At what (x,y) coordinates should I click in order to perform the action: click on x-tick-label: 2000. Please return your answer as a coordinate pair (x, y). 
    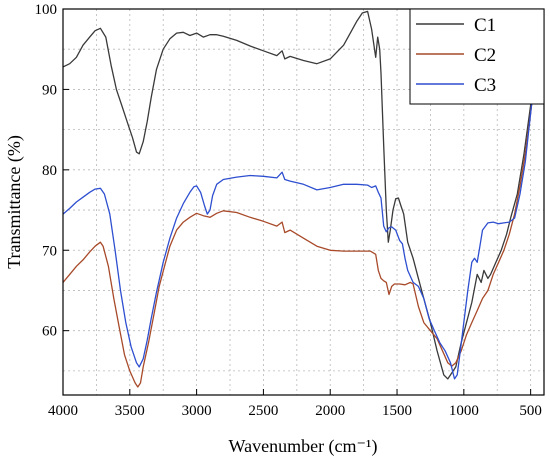
    Looking at the image, I should click on (330, 411).